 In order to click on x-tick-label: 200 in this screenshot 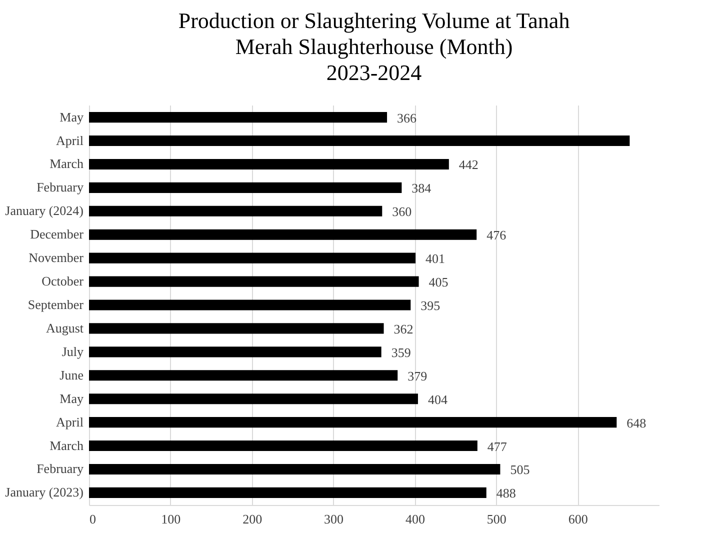, I will do `click(252, 519)`.